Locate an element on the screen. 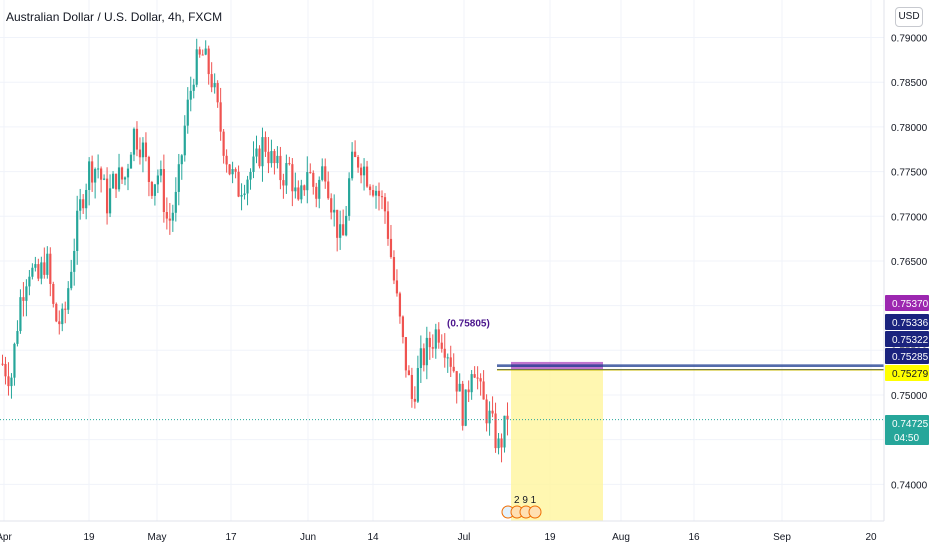 The width and height of the screenshot is (932, 550). x-tick-label: Aug is located at coordinates (621, 537).